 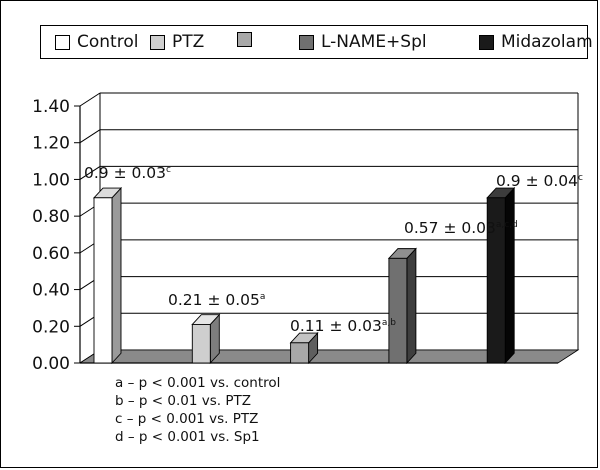 I want to click on data-label-4: 0.9 ± 0.04c, so click(x=539, y=181).